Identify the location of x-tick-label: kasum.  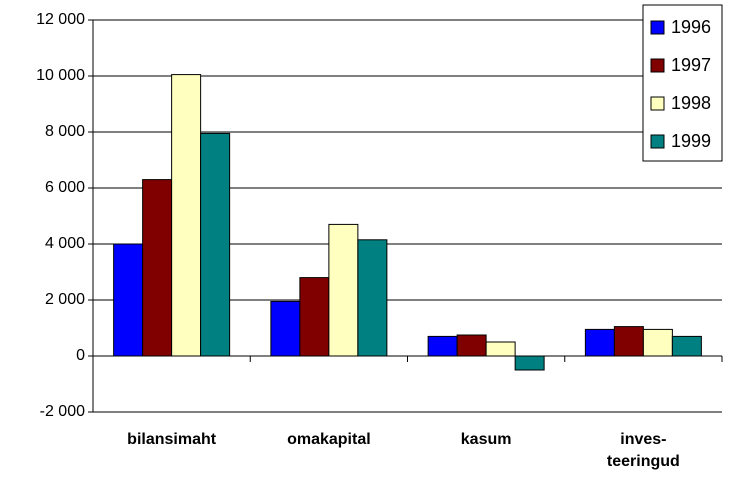
(486, 439).